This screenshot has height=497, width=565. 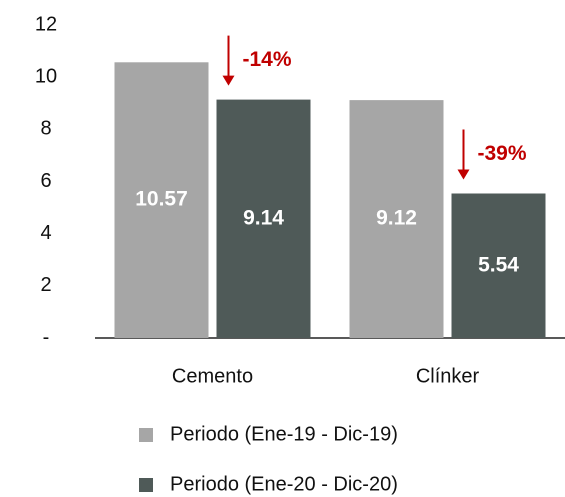 I want to click on y-tick-label: 10, so click(x=46, y=76).